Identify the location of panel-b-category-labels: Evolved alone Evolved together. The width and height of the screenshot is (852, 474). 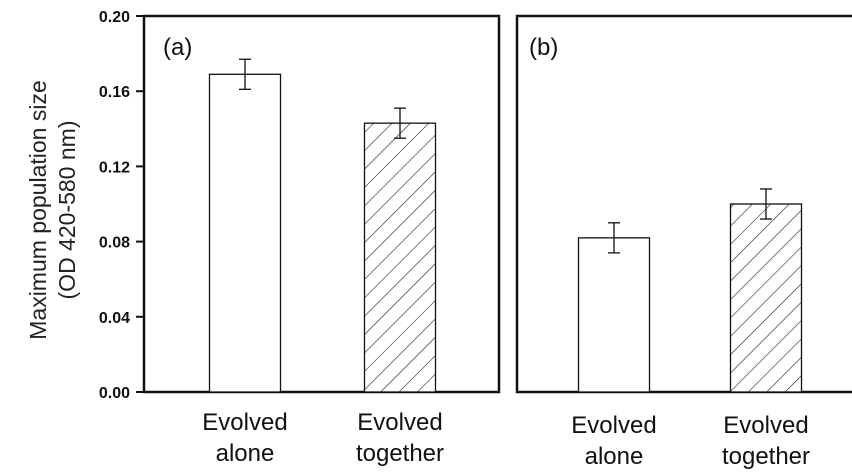
(690, 441).